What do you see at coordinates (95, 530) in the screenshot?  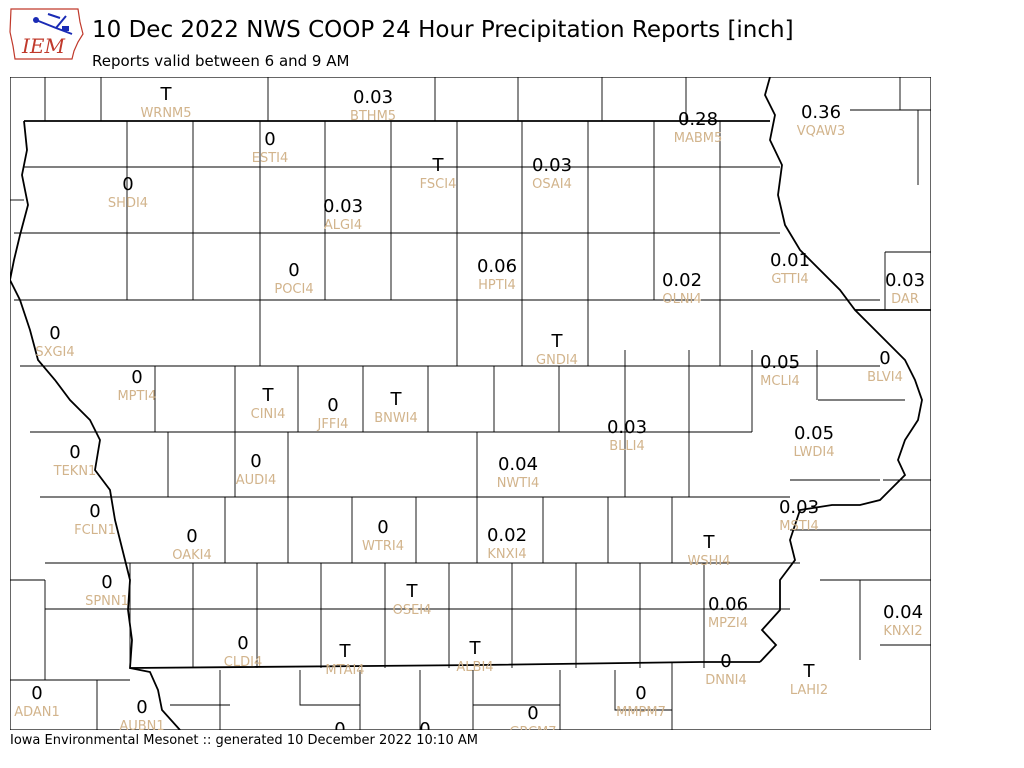 I see `station-id-label: FCLN1` at bounding box center [95, 530].